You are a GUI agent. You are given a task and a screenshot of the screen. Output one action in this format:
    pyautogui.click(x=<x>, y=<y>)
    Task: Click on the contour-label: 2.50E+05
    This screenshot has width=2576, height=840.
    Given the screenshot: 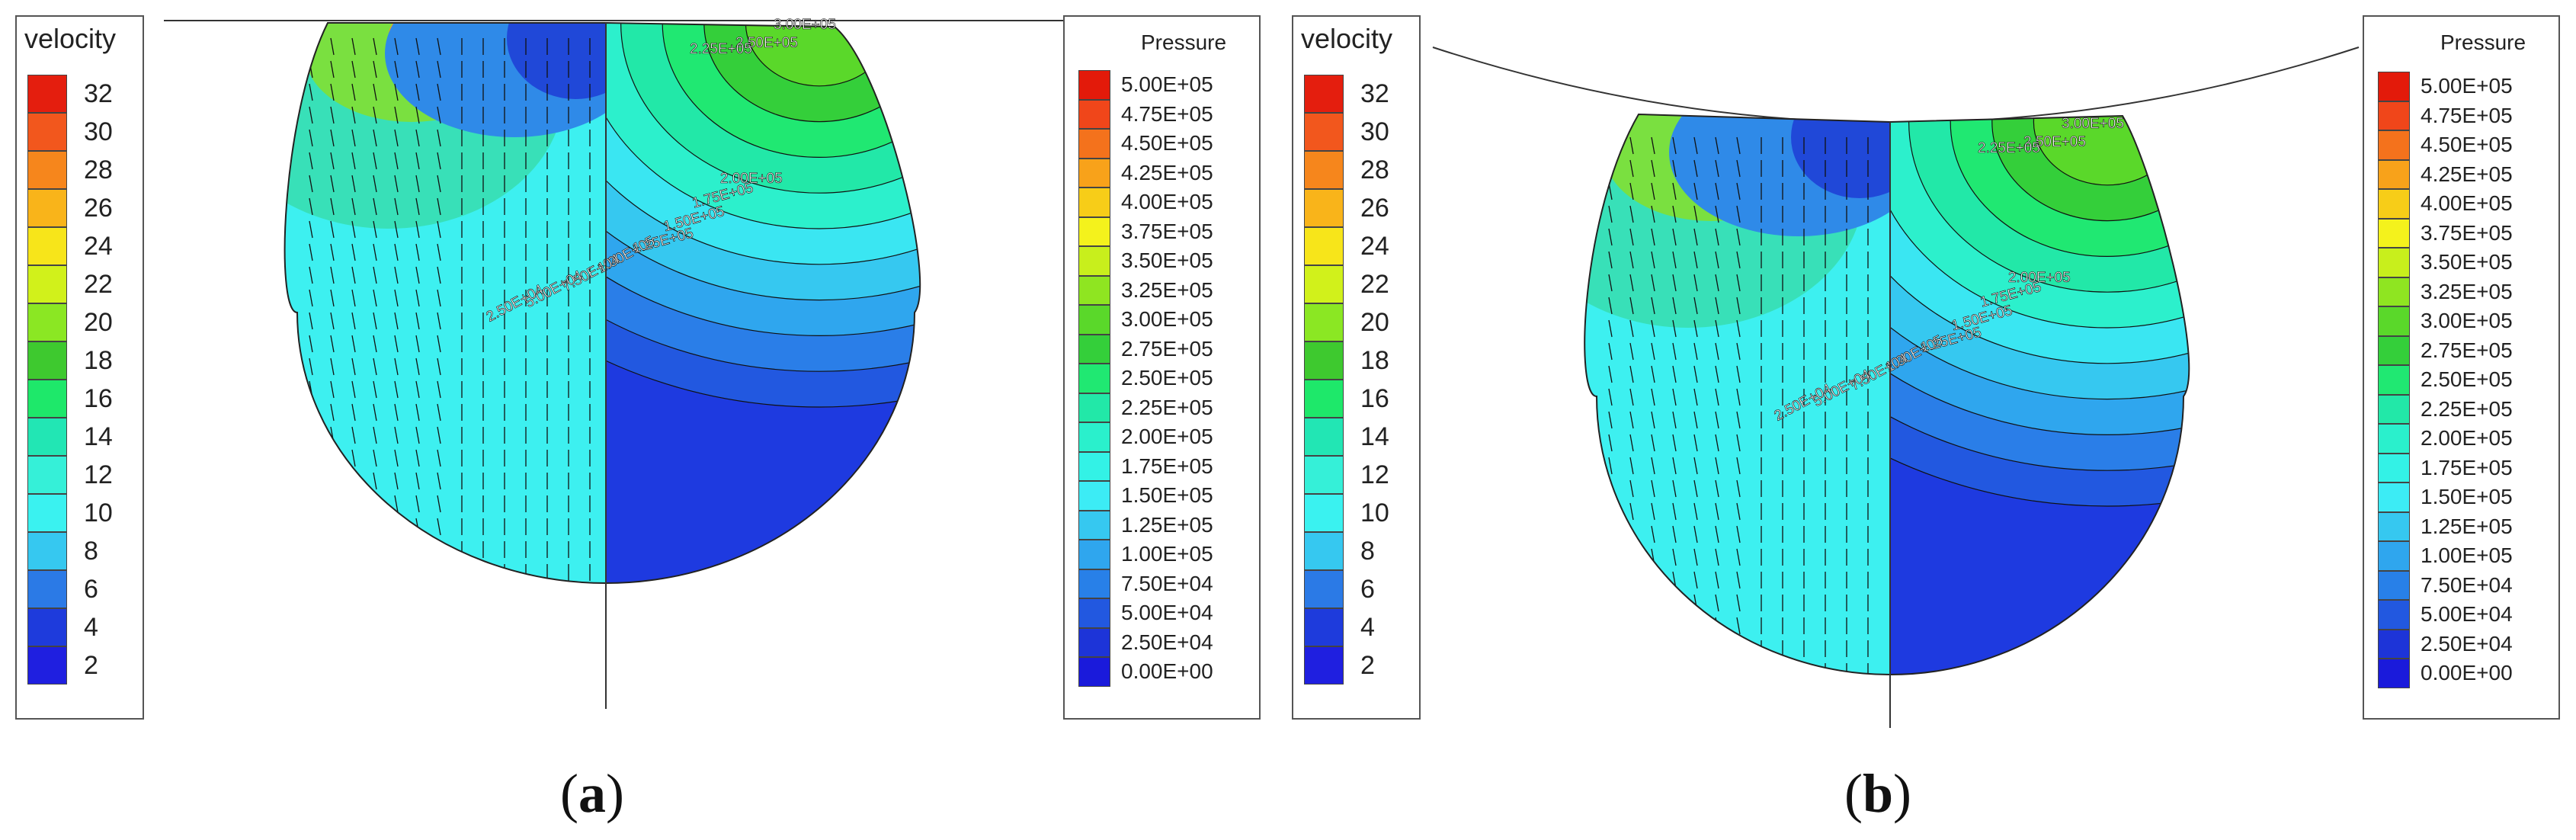 What is the action you would take?
    pyautogui.click(x=2054, y=142)
    